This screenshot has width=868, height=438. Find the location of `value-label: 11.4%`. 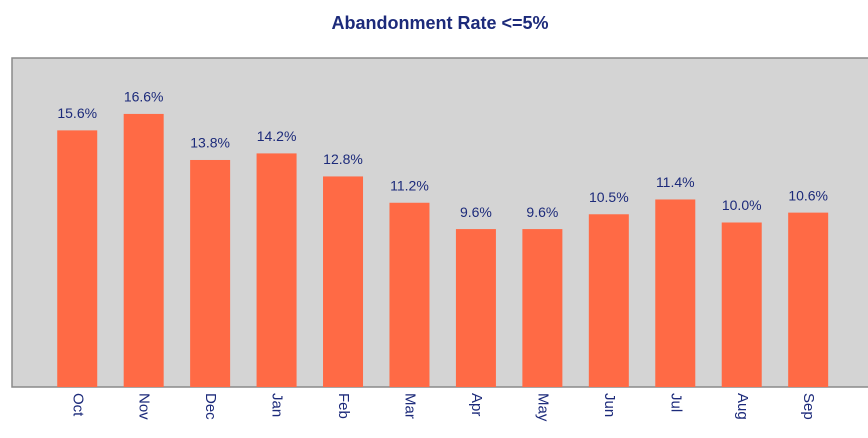

value-label: 11.4% is located at coordinates (675, 182).